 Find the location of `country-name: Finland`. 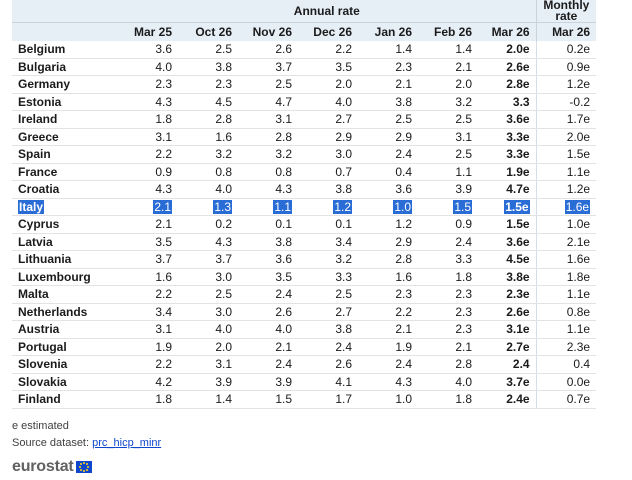

country-name: Finland is located at coordinates (39, 399).